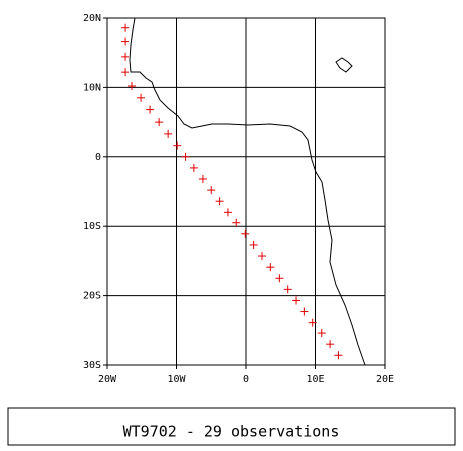 The image size is (463, 451). I want to click on x-tick-label: 10W, so click(176, 379).